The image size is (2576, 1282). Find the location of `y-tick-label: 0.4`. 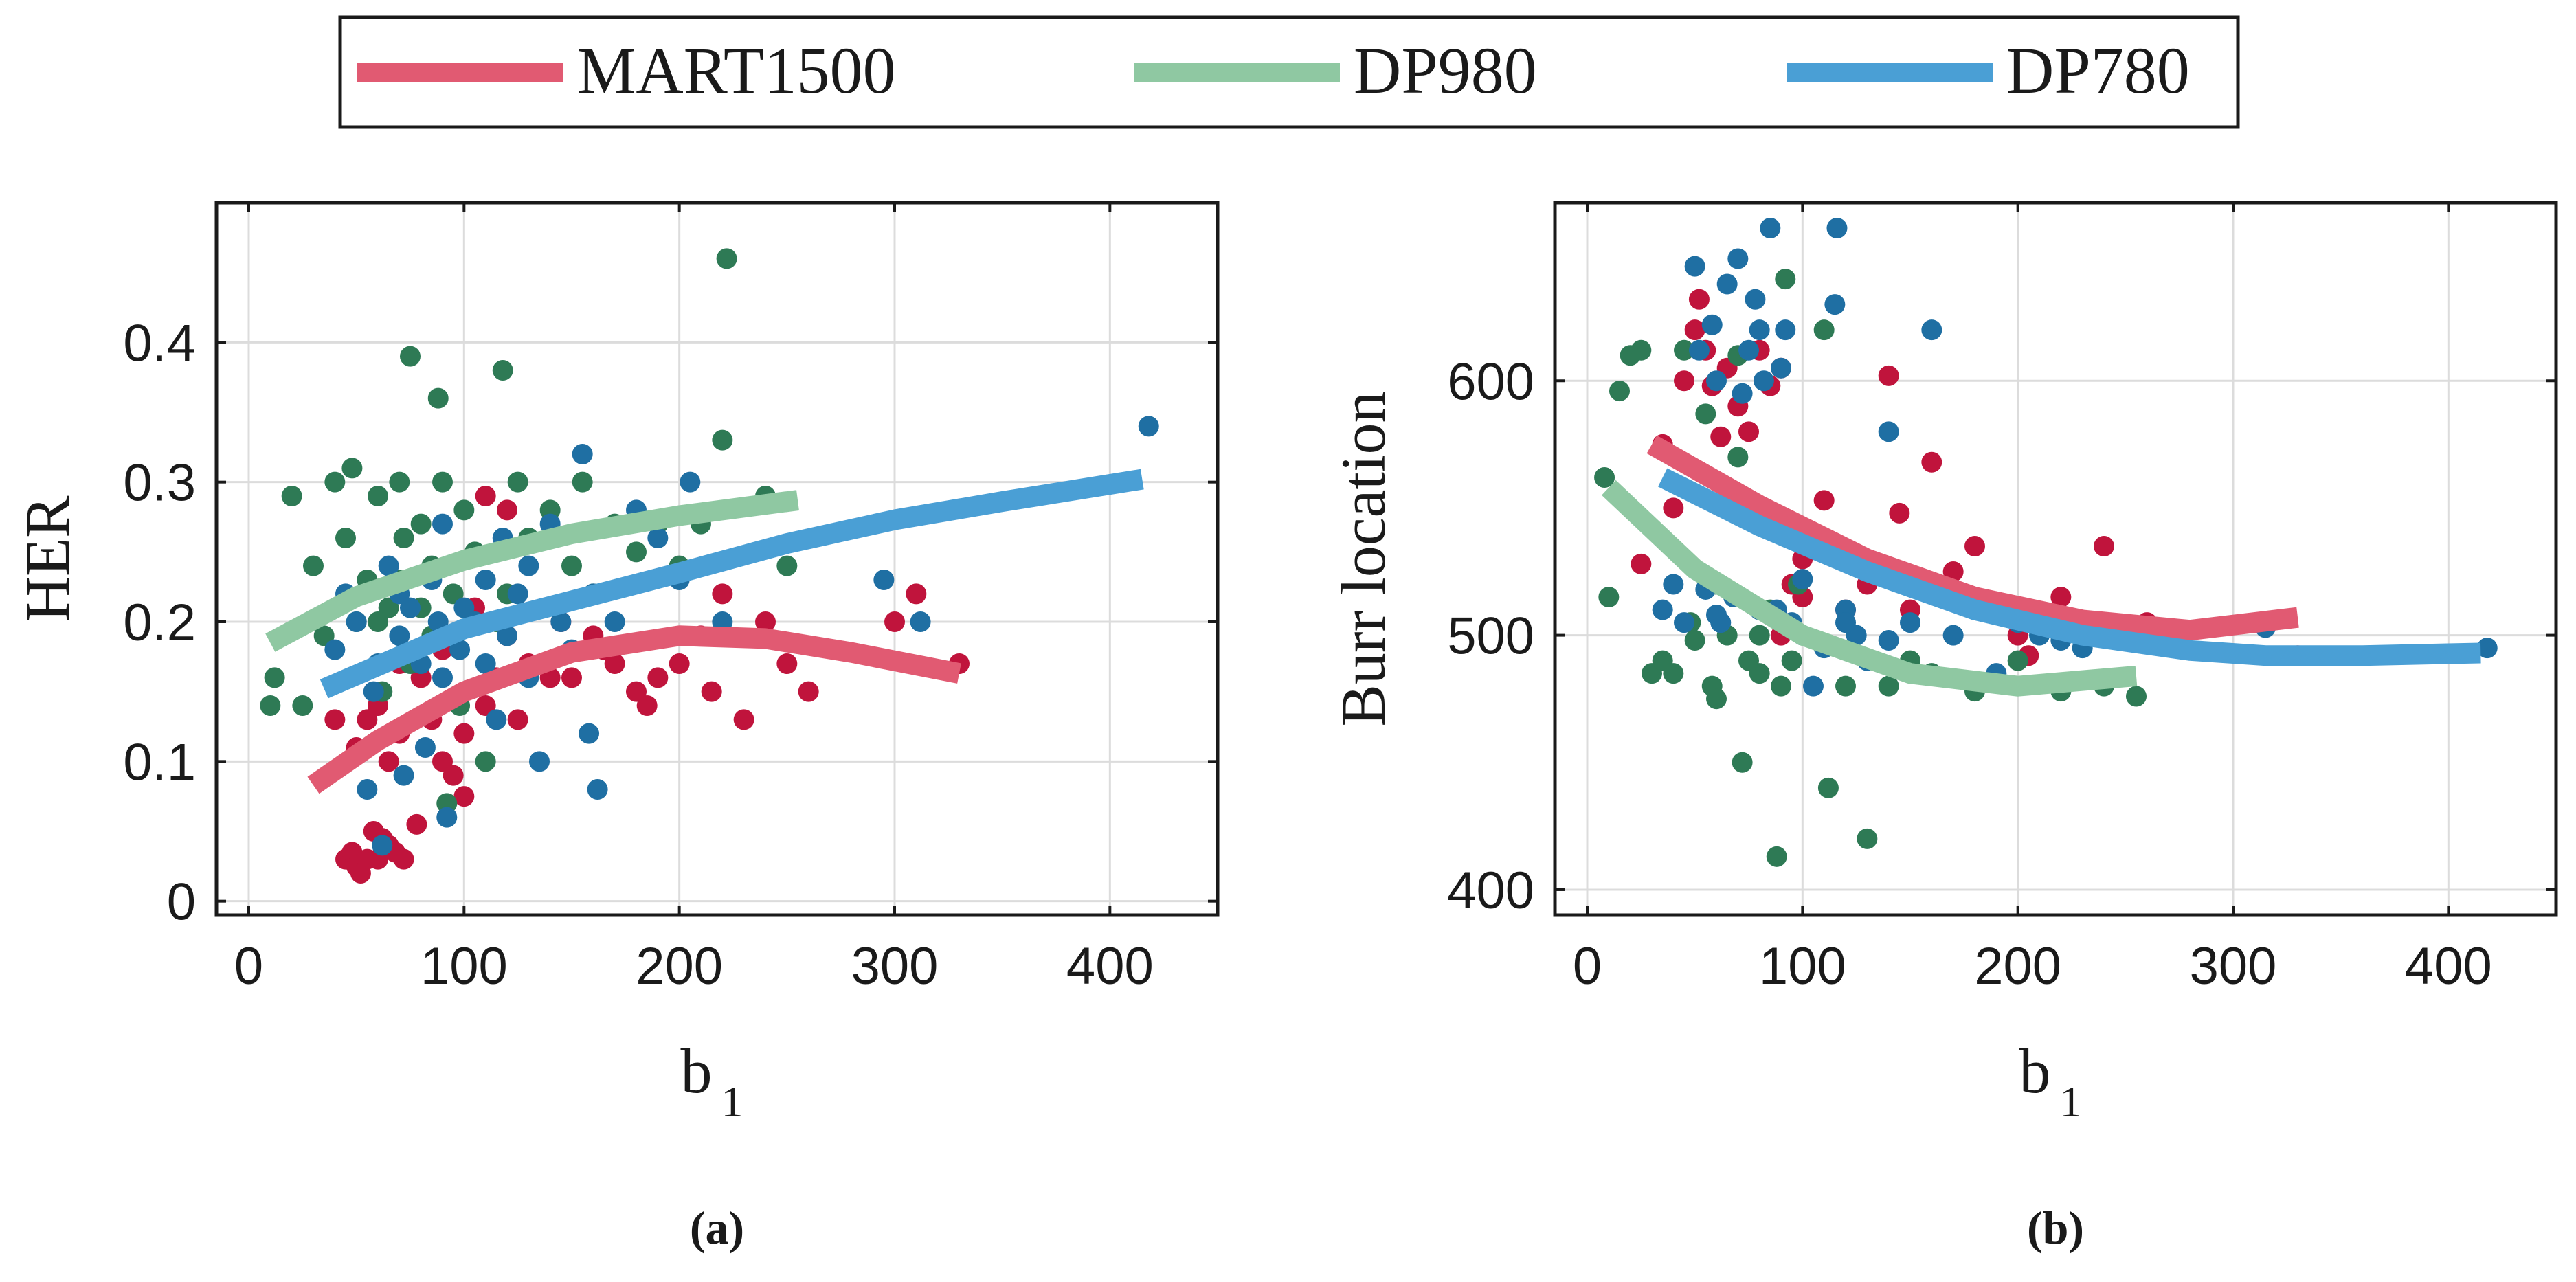

y-tick-label: 0.4 is located at coordinates (159, 343).